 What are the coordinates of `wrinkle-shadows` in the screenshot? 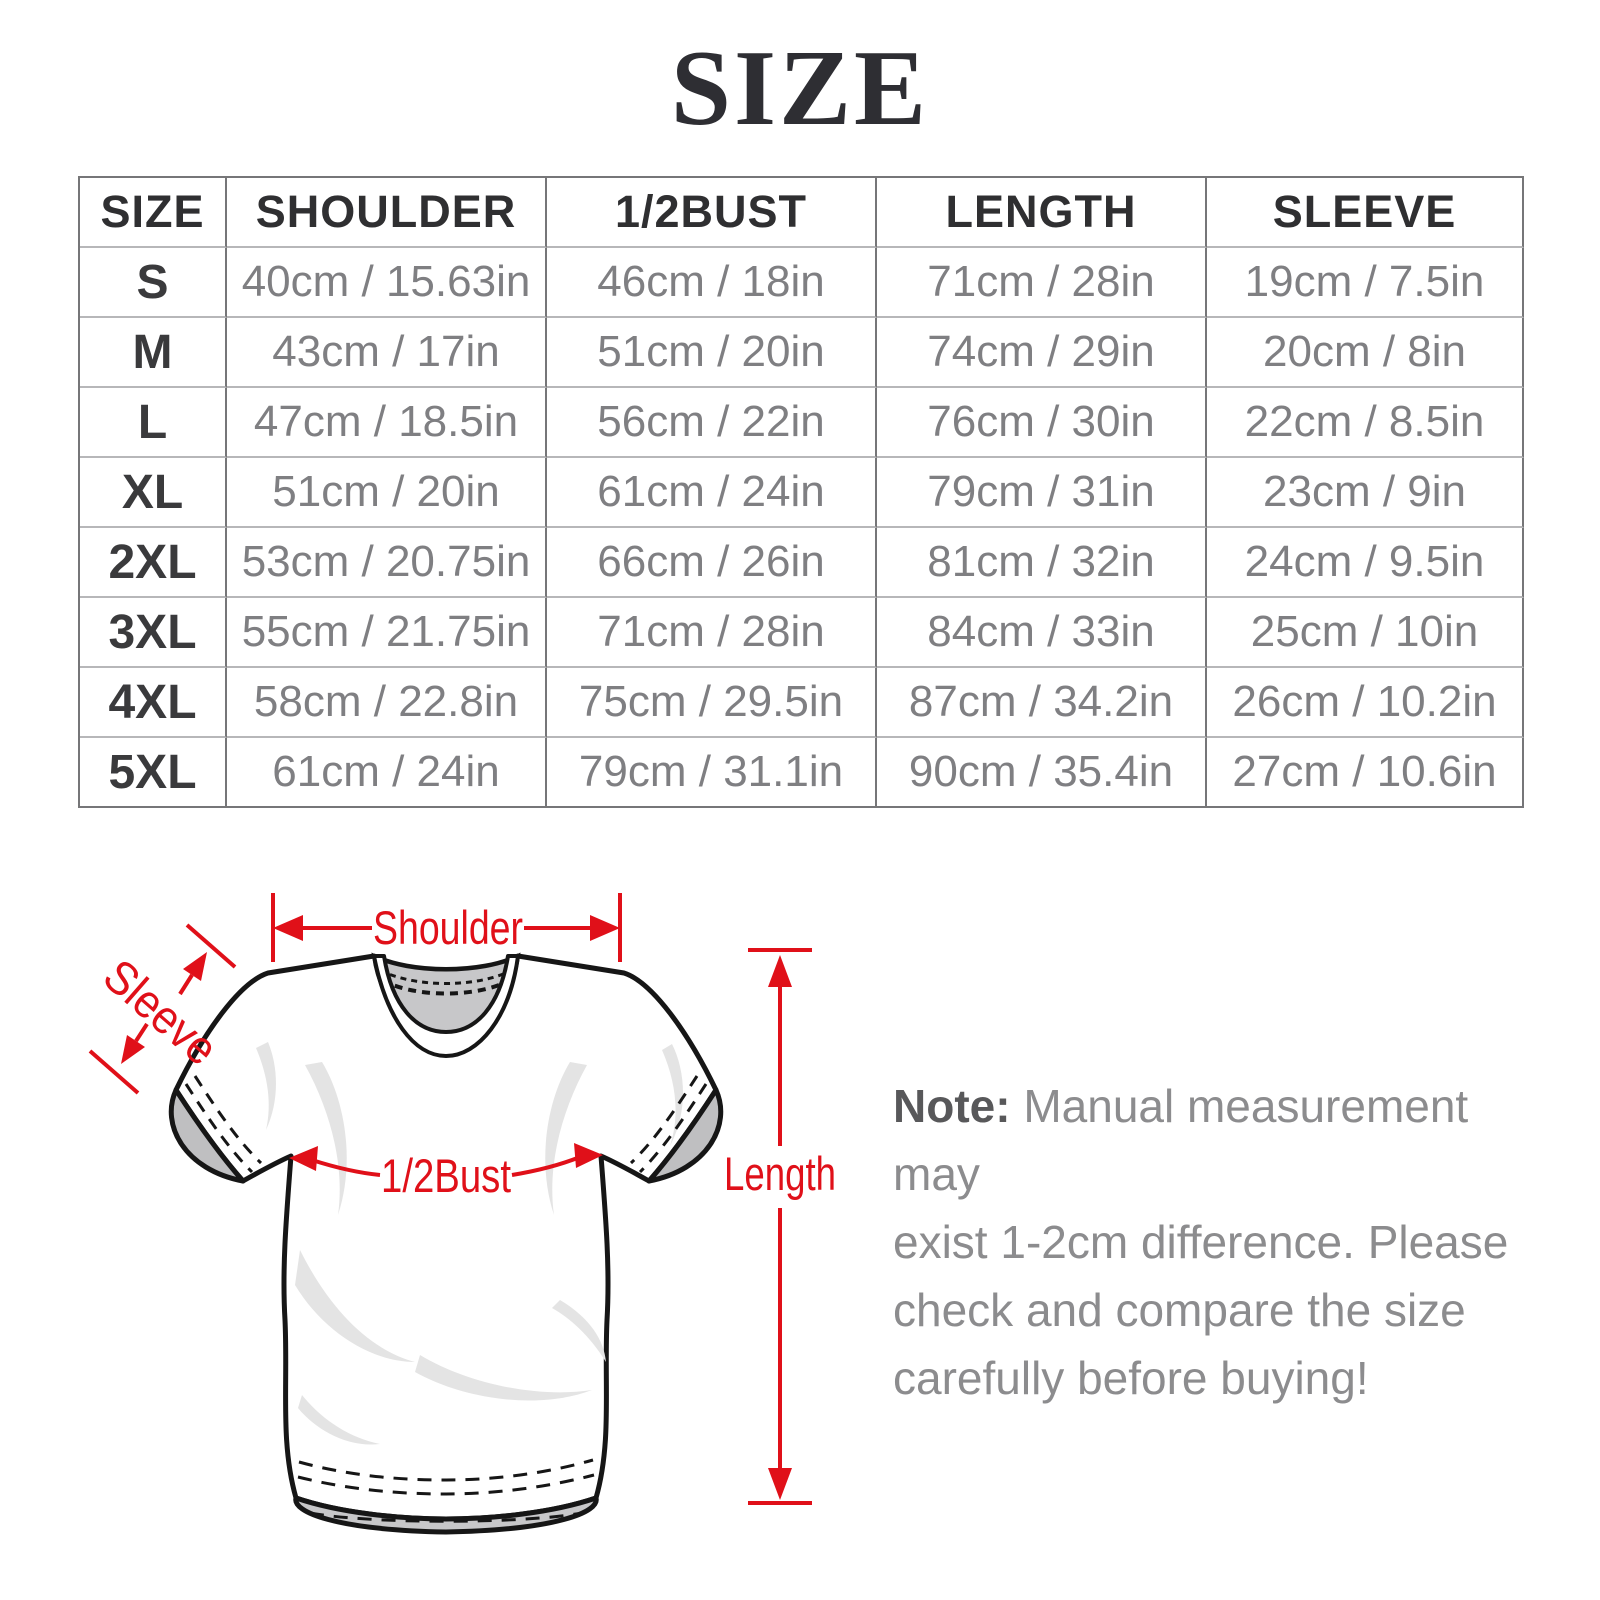 It's located at (469, 1243).